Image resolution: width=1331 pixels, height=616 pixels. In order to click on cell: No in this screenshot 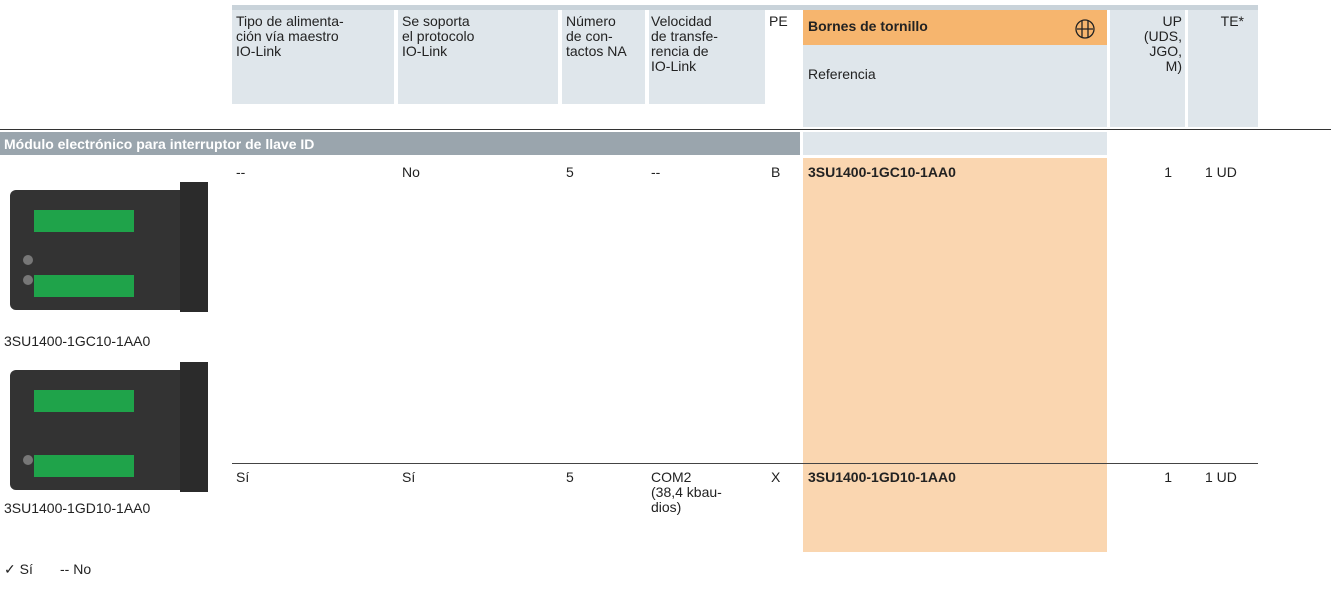, I will do `click(411, 172)`.